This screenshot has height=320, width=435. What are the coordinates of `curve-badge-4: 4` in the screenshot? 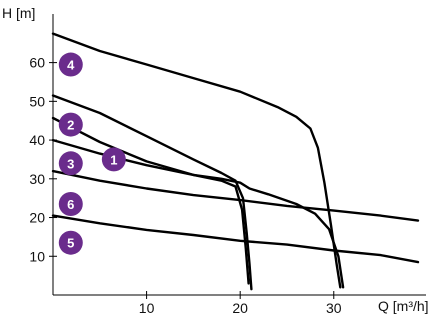 It's located at (70, 64).